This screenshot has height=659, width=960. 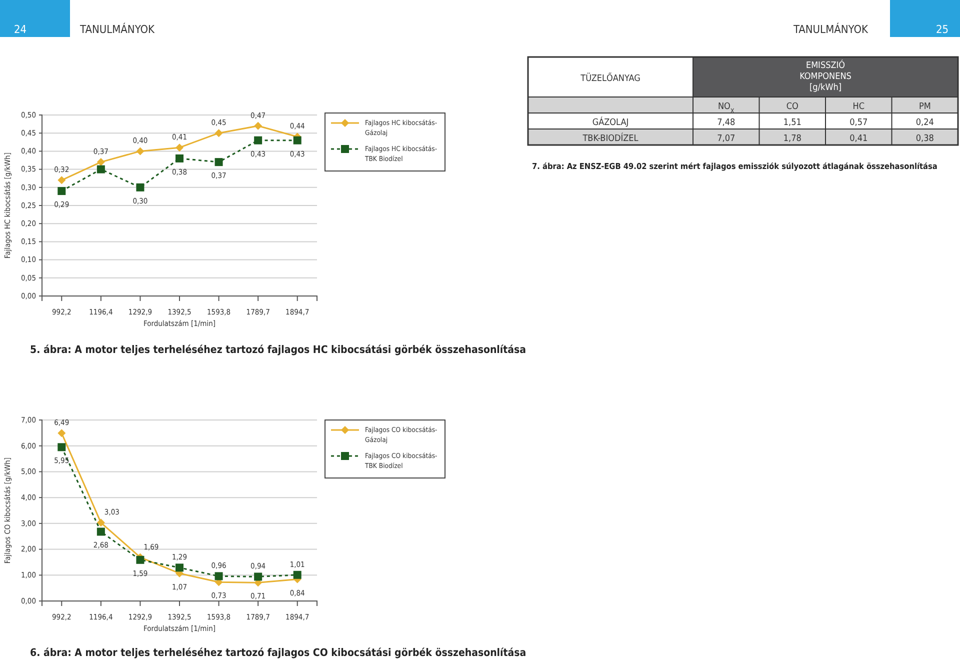 I want to click on category-label: GÁZOLAJ, so click(x=610, y=123).